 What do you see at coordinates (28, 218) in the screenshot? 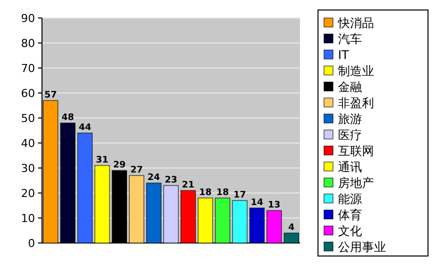
I see `y-tick-label: 10` at bounding box center [28, 218].